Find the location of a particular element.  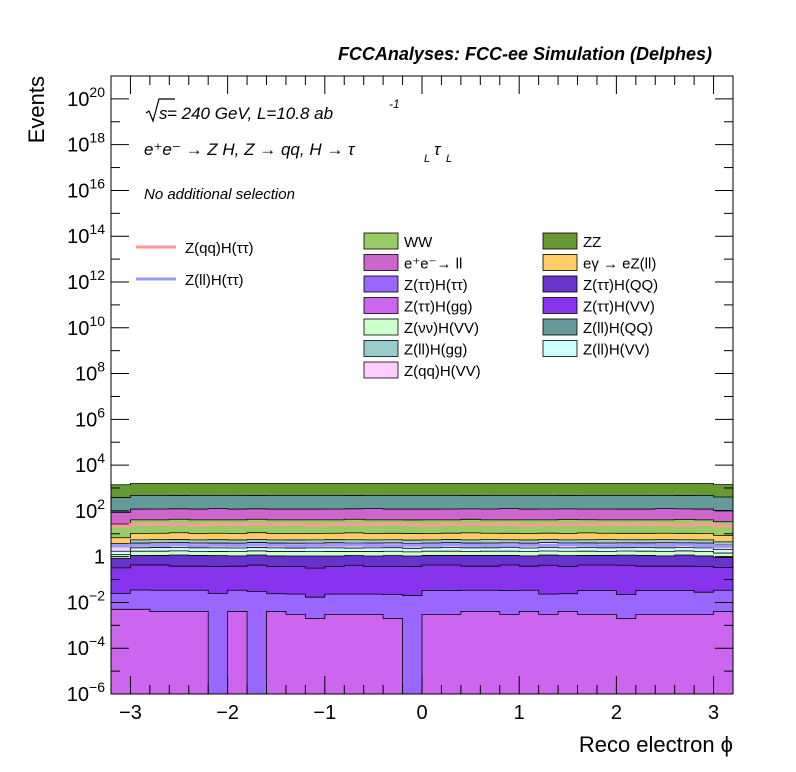

annotation-lumi-exp: -1 is located at coordinates (394, 104).